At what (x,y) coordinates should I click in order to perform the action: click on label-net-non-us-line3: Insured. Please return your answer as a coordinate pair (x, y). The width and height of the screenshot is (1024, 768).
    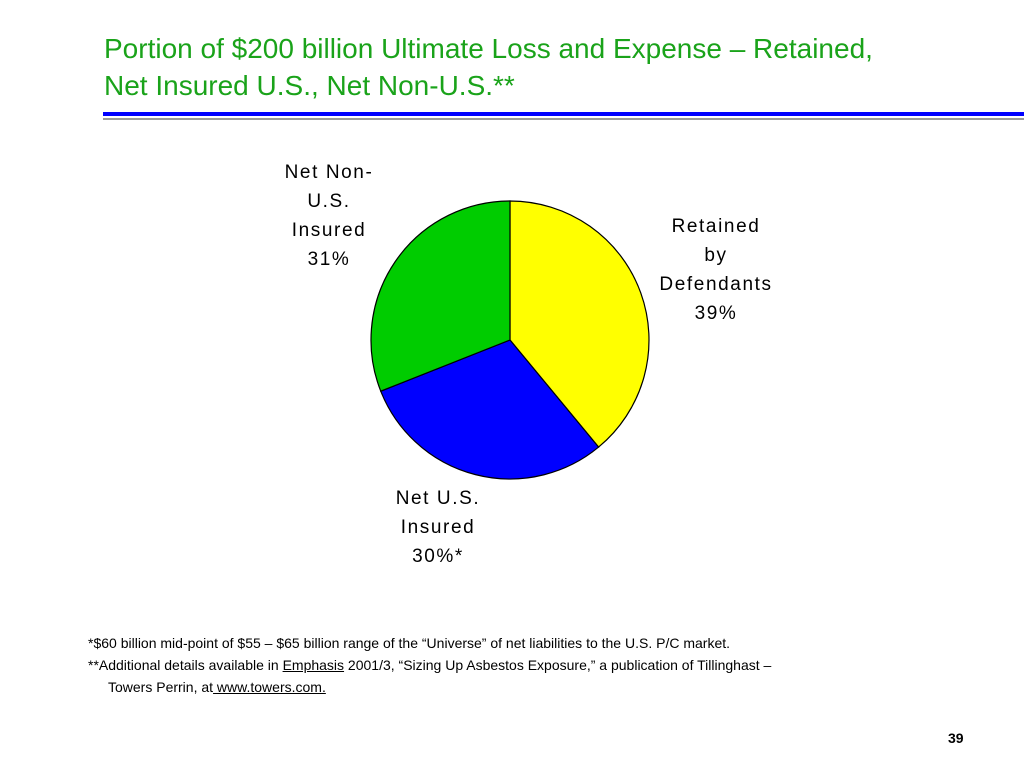
    Looking at the image, I should click on (329, 230).